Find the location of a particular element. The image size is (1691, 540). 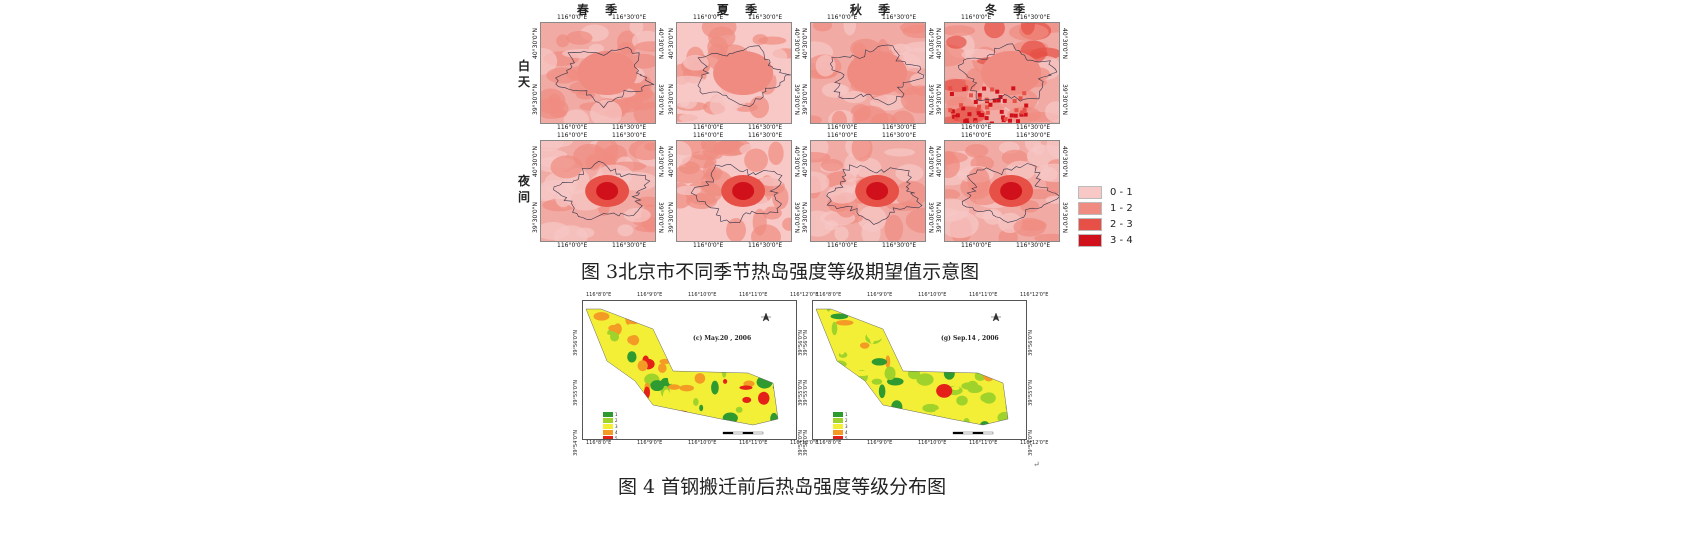

heat-map-panel is located at coordinates (734, 191).